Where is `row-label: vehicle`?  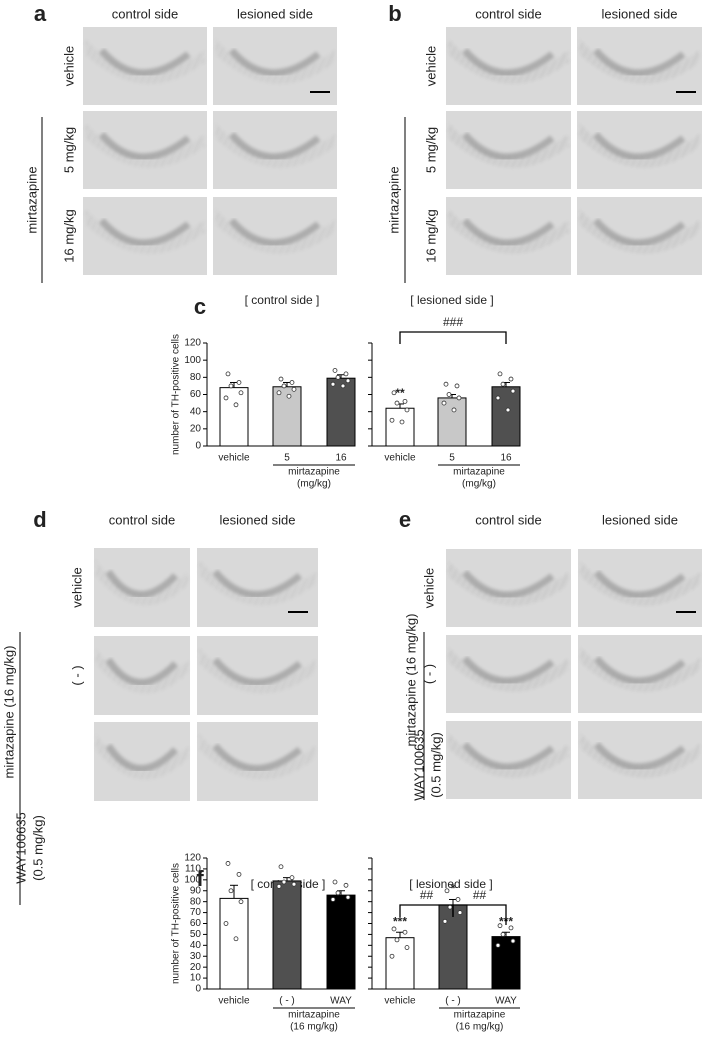 row-label: vehicle is located at coordinates (428, 588).